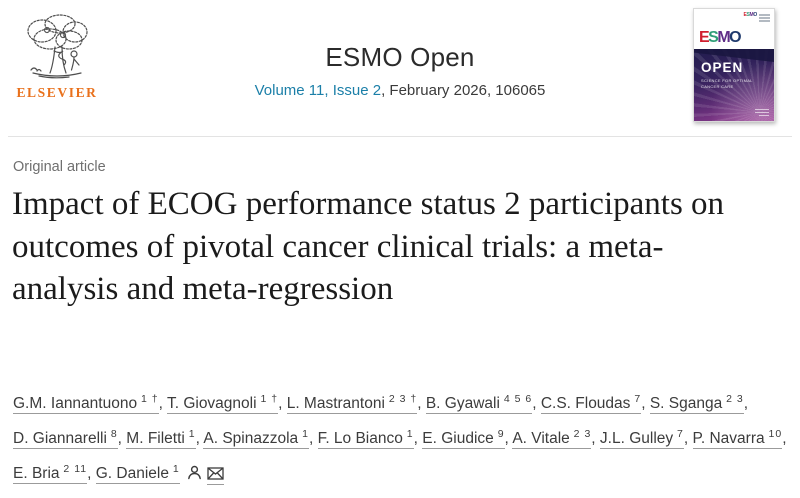 This screenshot has width=800, height=498. I want to click on correspondence-link, so click(215, 475).